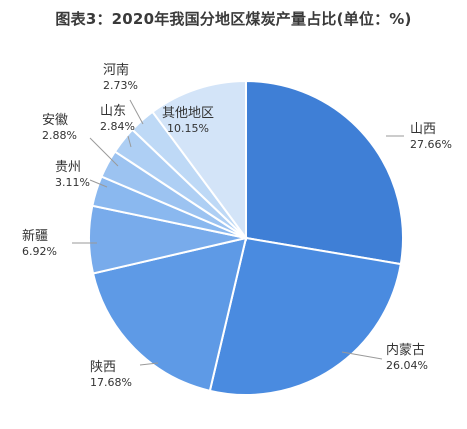 This screenshot has width=467, height=429. What do you see at coordinates (113, 111) in the screenshot?
I see `slice-label-name-6: 山东` at bounding box center [113, 111].